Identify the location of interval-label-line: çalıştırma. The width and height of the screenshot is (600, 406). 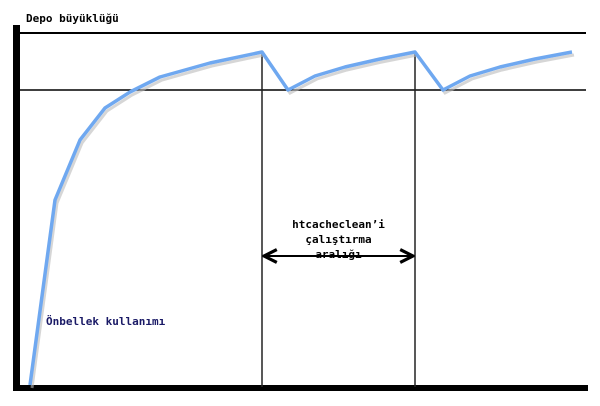
(338, 239).